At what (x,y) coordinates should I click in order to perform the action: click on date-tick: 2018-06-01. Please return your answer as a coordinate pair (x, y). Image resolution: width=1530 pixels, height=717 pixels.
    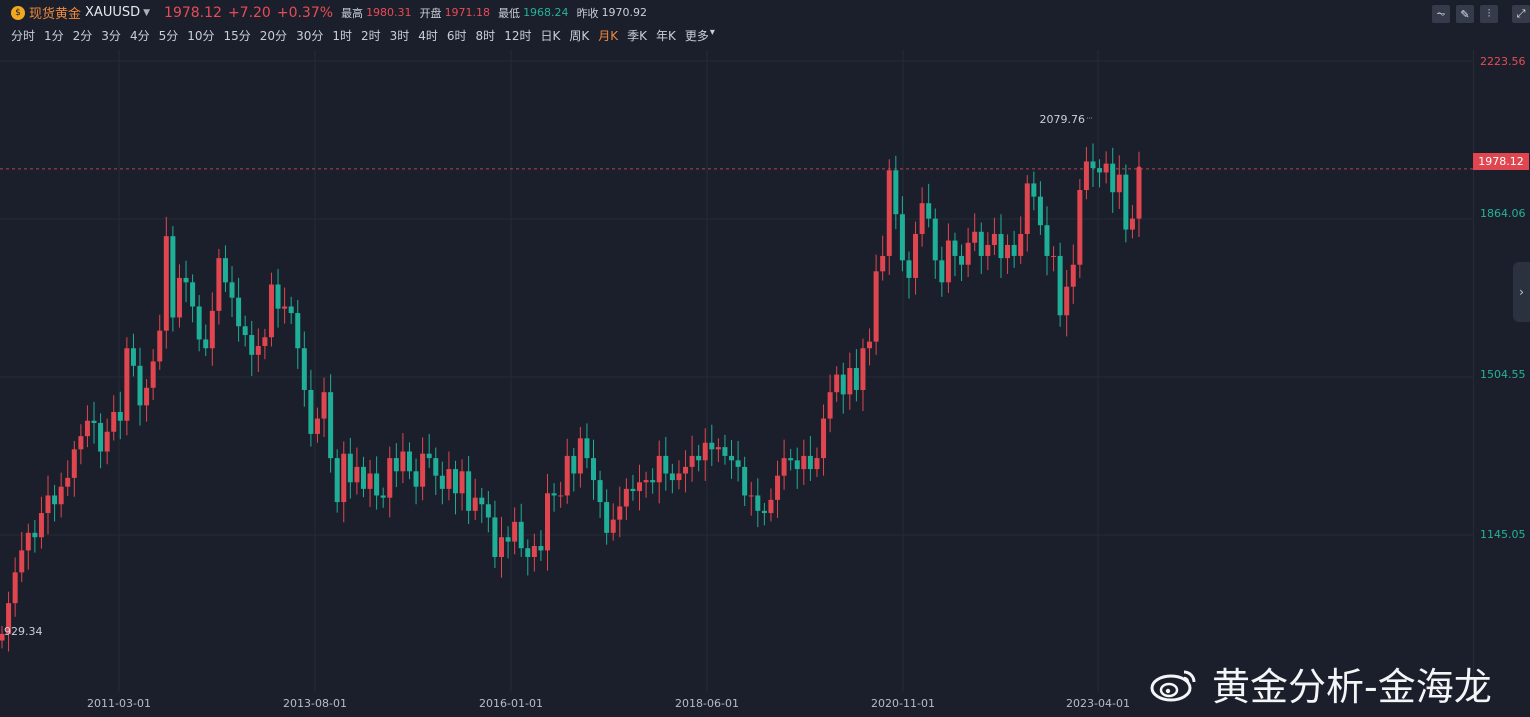
    Looking at the image, I should click on (707, 703).